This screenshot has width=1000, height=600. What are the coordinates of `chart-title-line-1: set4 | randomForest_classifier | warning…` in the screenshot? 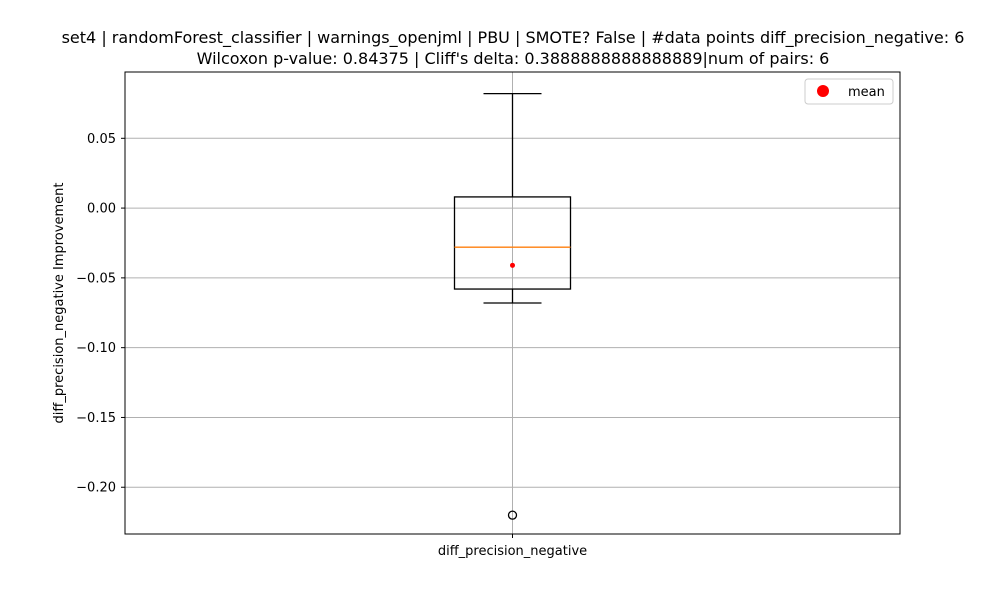 It's located at (513, 38).